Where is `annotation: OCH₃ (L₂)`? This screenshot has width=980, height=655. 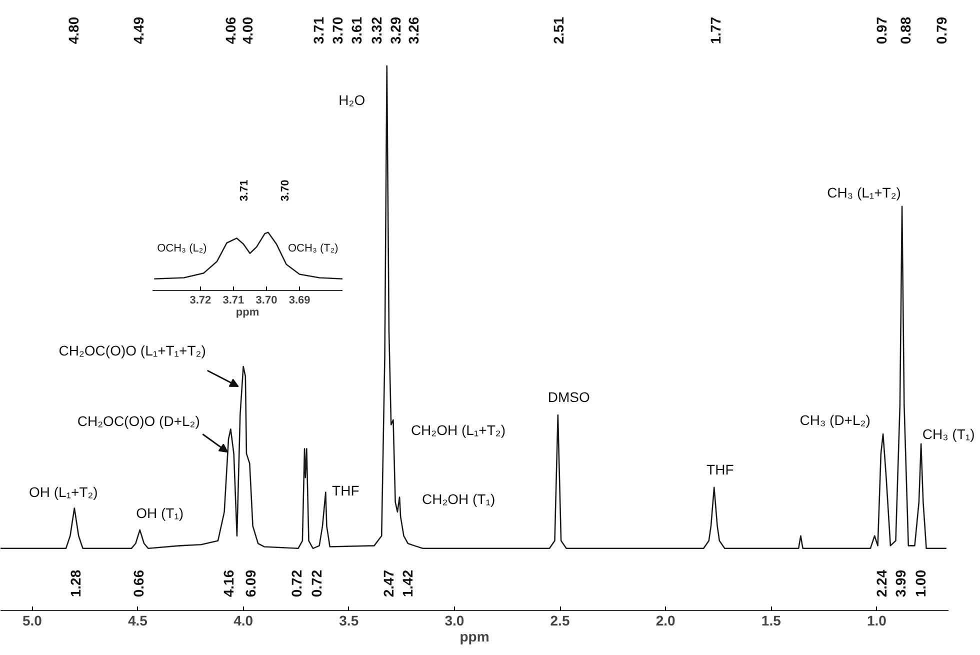 annotation: OCH₃ (L₂) is located at coordinates (182, 248).